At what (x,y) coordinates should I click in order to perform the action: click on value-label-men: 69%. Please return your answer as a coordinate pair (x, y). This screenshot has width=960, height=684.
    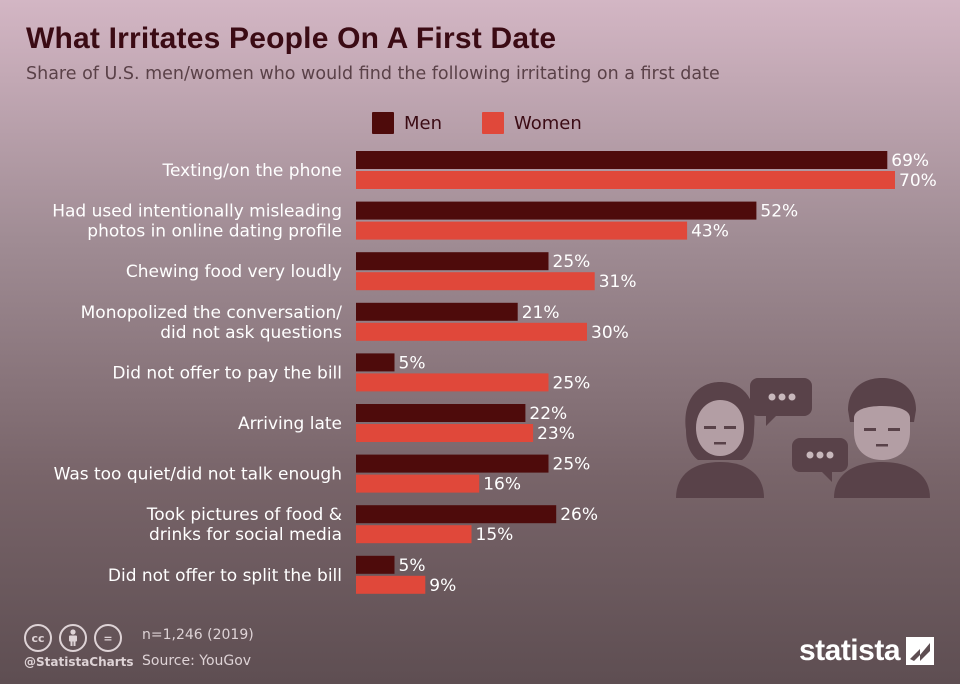
    Looking at the image, I should click on (910, 161).